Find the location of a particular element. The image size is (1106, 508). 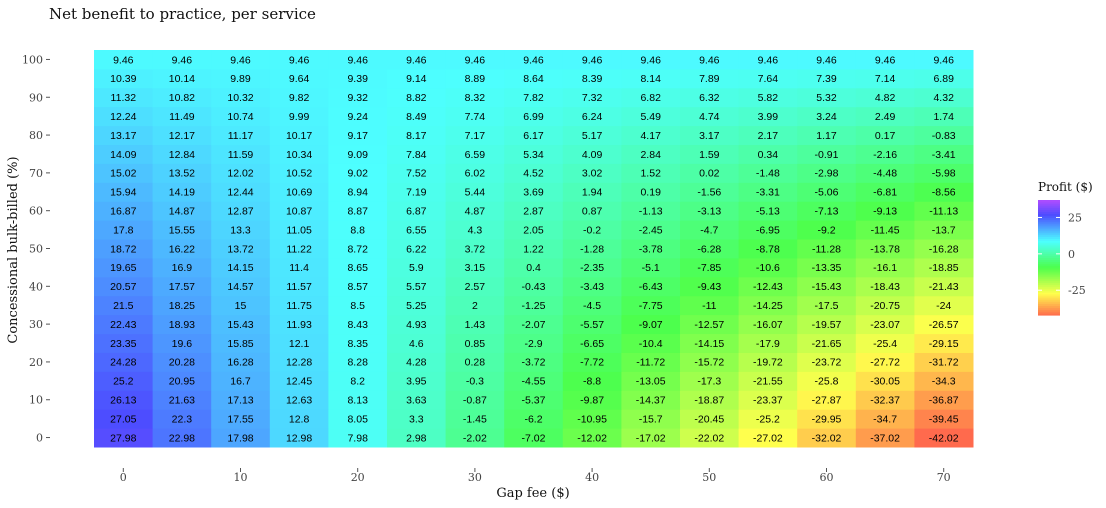

cell-label: 6.89 is located at coordinates (943, 79).